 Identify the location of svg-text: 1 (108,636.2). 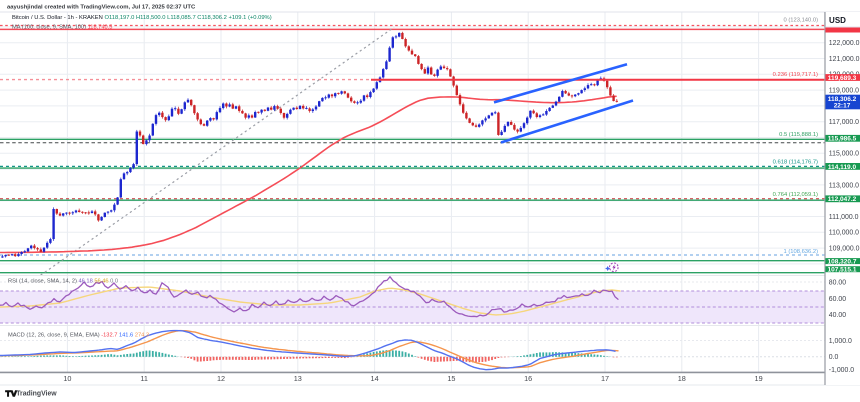
(801, 252).